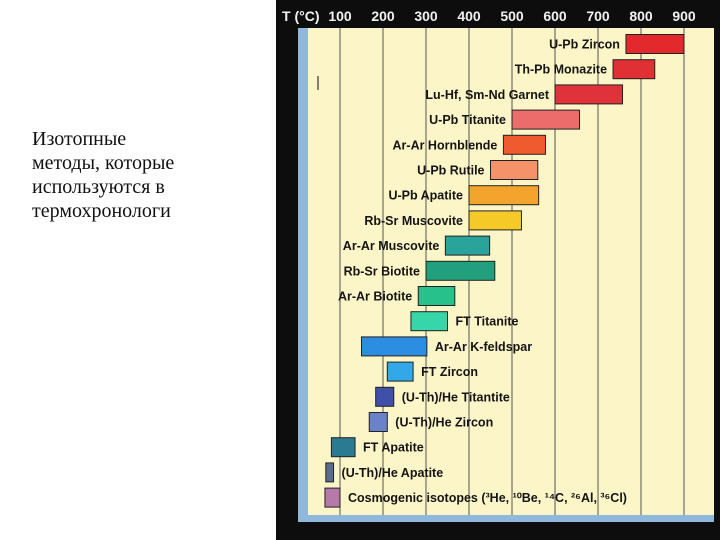 The height and width of the screenshot is (540, 720). I want to click on bar-label: Th-Pb Monazite, so click(561, 70).